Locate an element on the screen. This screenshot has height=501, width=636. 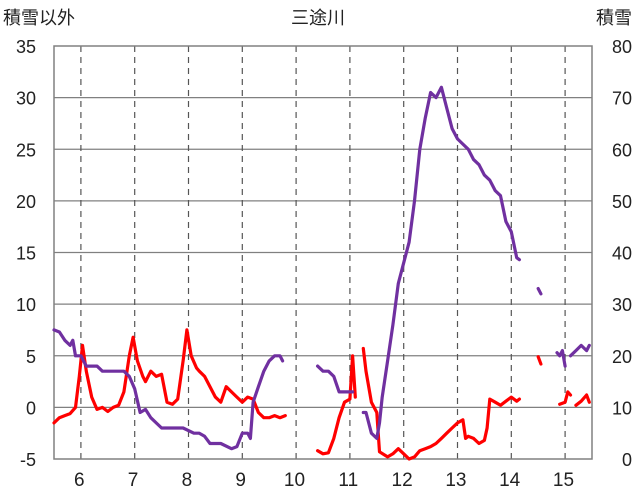
x-tick-label: 9 is located at coordinates (240, 480).